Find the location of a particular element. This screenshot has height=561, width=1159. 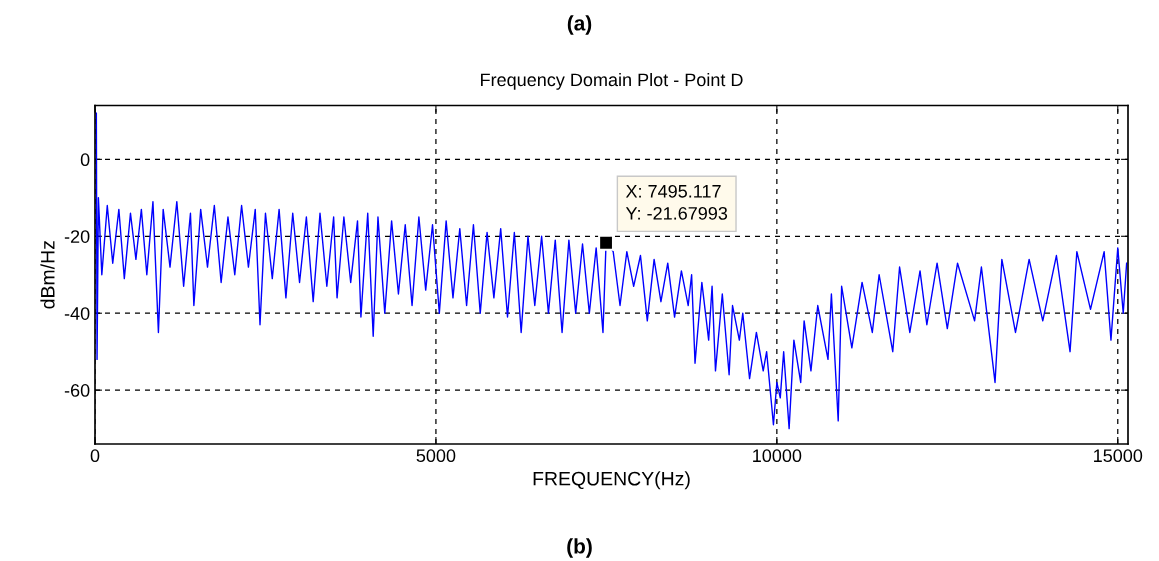

x-axis-title: FREQUENCY(Hz) is located at coordinates (611, 480).